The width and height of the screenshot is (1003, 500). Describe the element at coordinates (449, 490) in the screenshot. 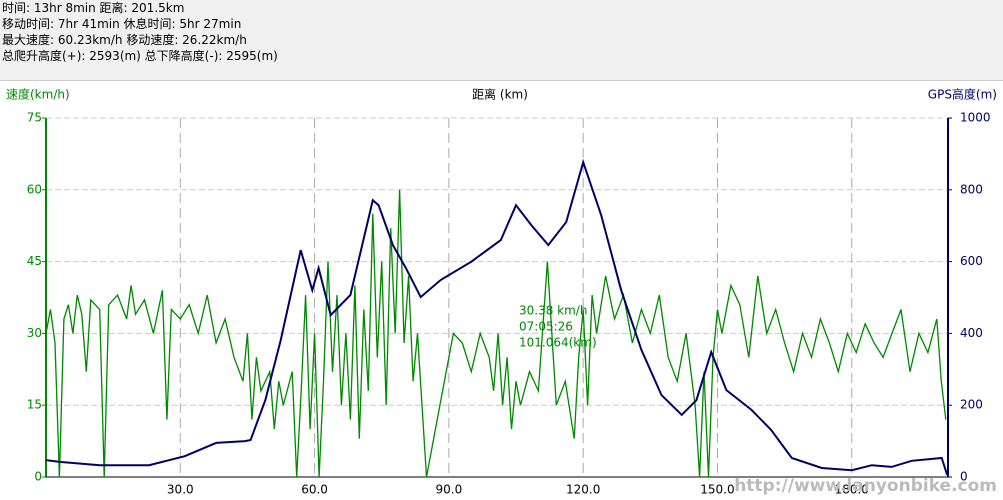

I see `x-tick-label: 90.0` at that location.